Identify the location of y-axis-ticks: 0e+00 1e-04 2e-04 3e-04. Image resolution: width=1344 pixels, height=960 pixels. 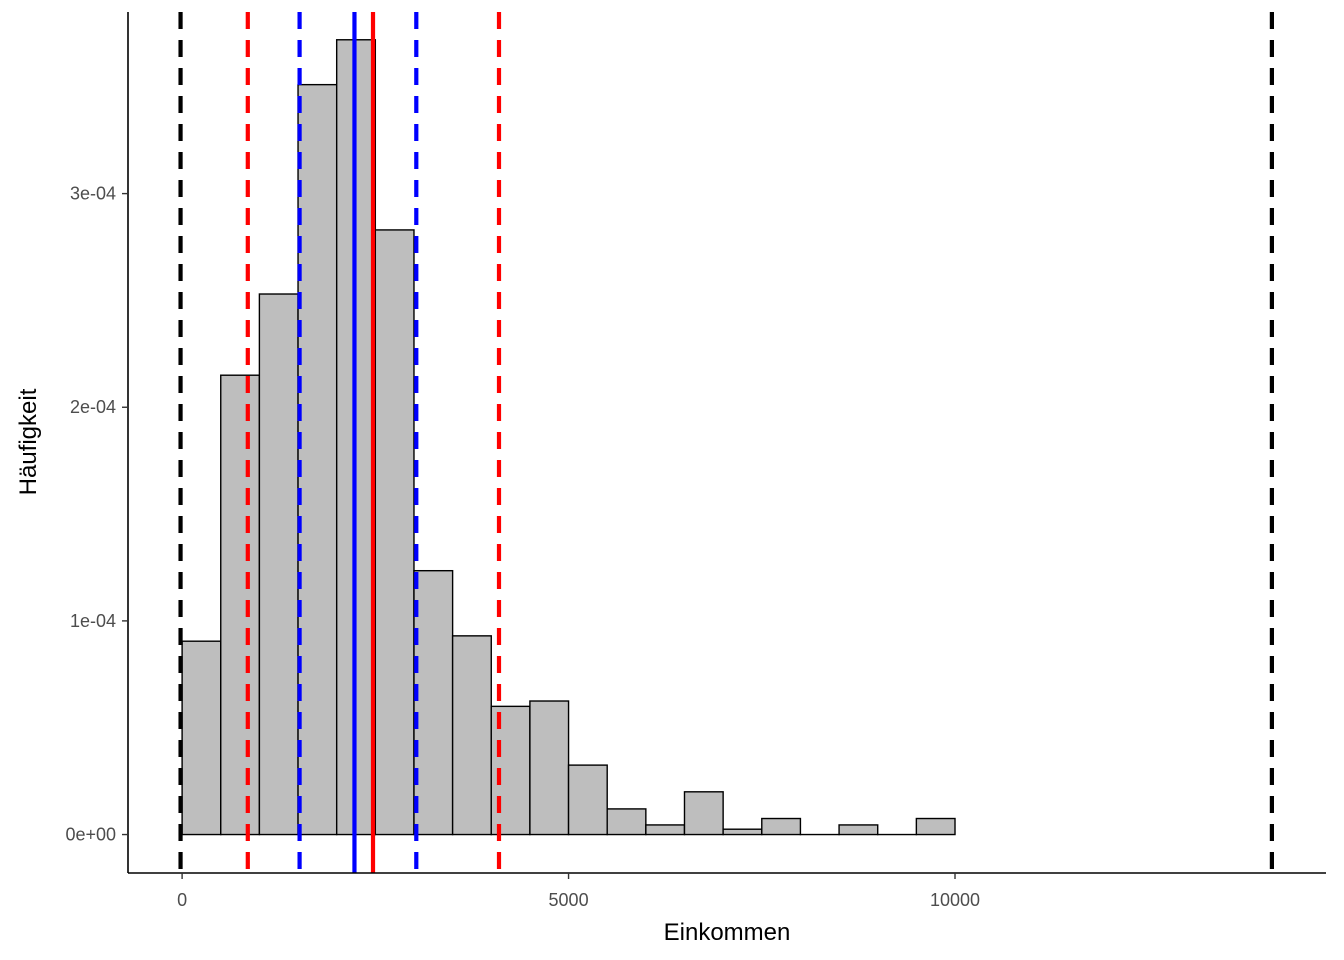
(96, 514).